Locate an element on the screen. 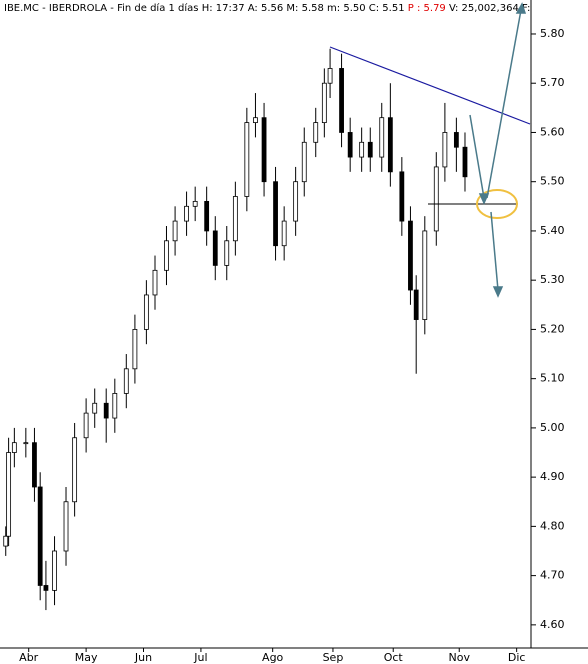 This screenshot has width=588, height=664. y-tick-label: 5.80 is located at coordinates (552, 33).